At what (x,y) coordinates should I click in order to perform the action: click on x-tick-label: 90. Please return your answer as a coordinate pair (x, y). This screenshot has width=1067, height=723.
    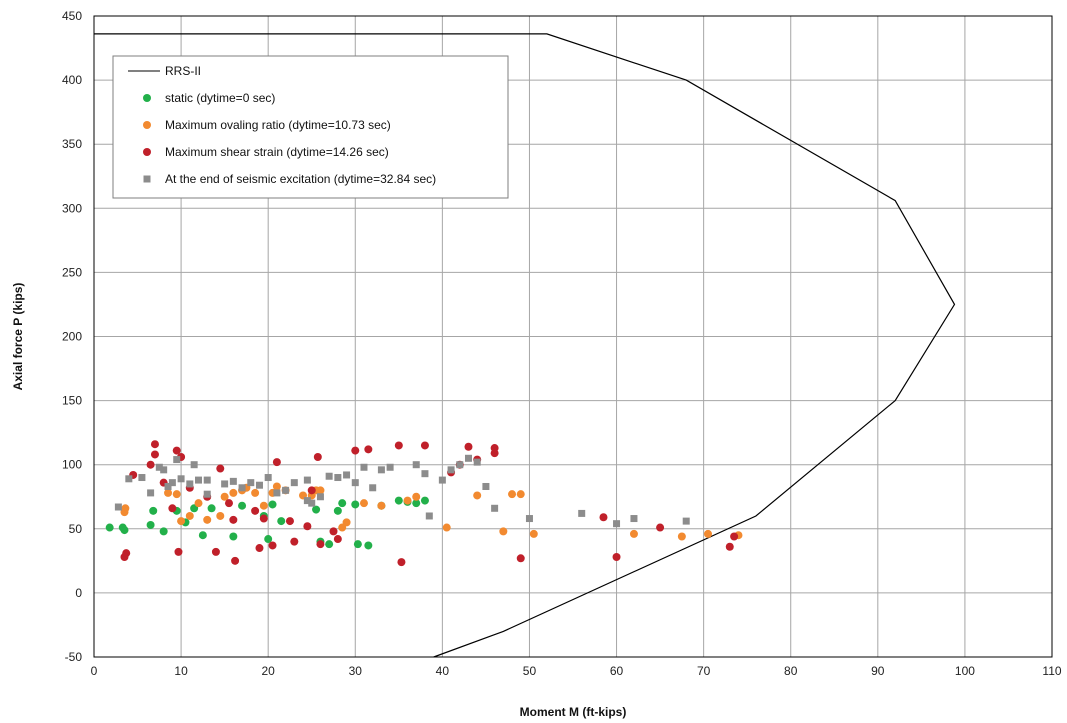
    Looking at the image, I should click on (878, 671).